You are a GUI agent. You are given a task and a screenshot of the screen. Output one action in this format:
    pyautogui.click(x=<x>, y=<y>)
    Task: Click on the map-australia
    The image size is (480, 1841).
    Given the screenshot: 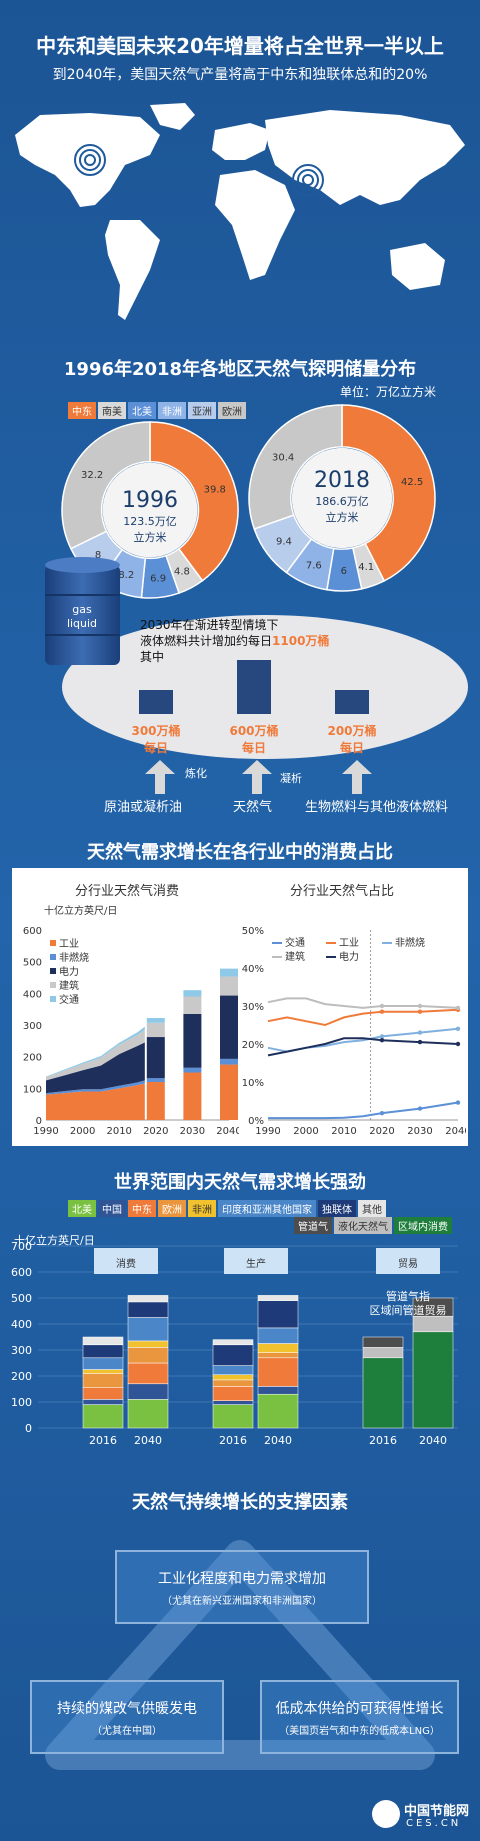 What is the action you would take?
    pyautogui.click(x=417, y=266)
    